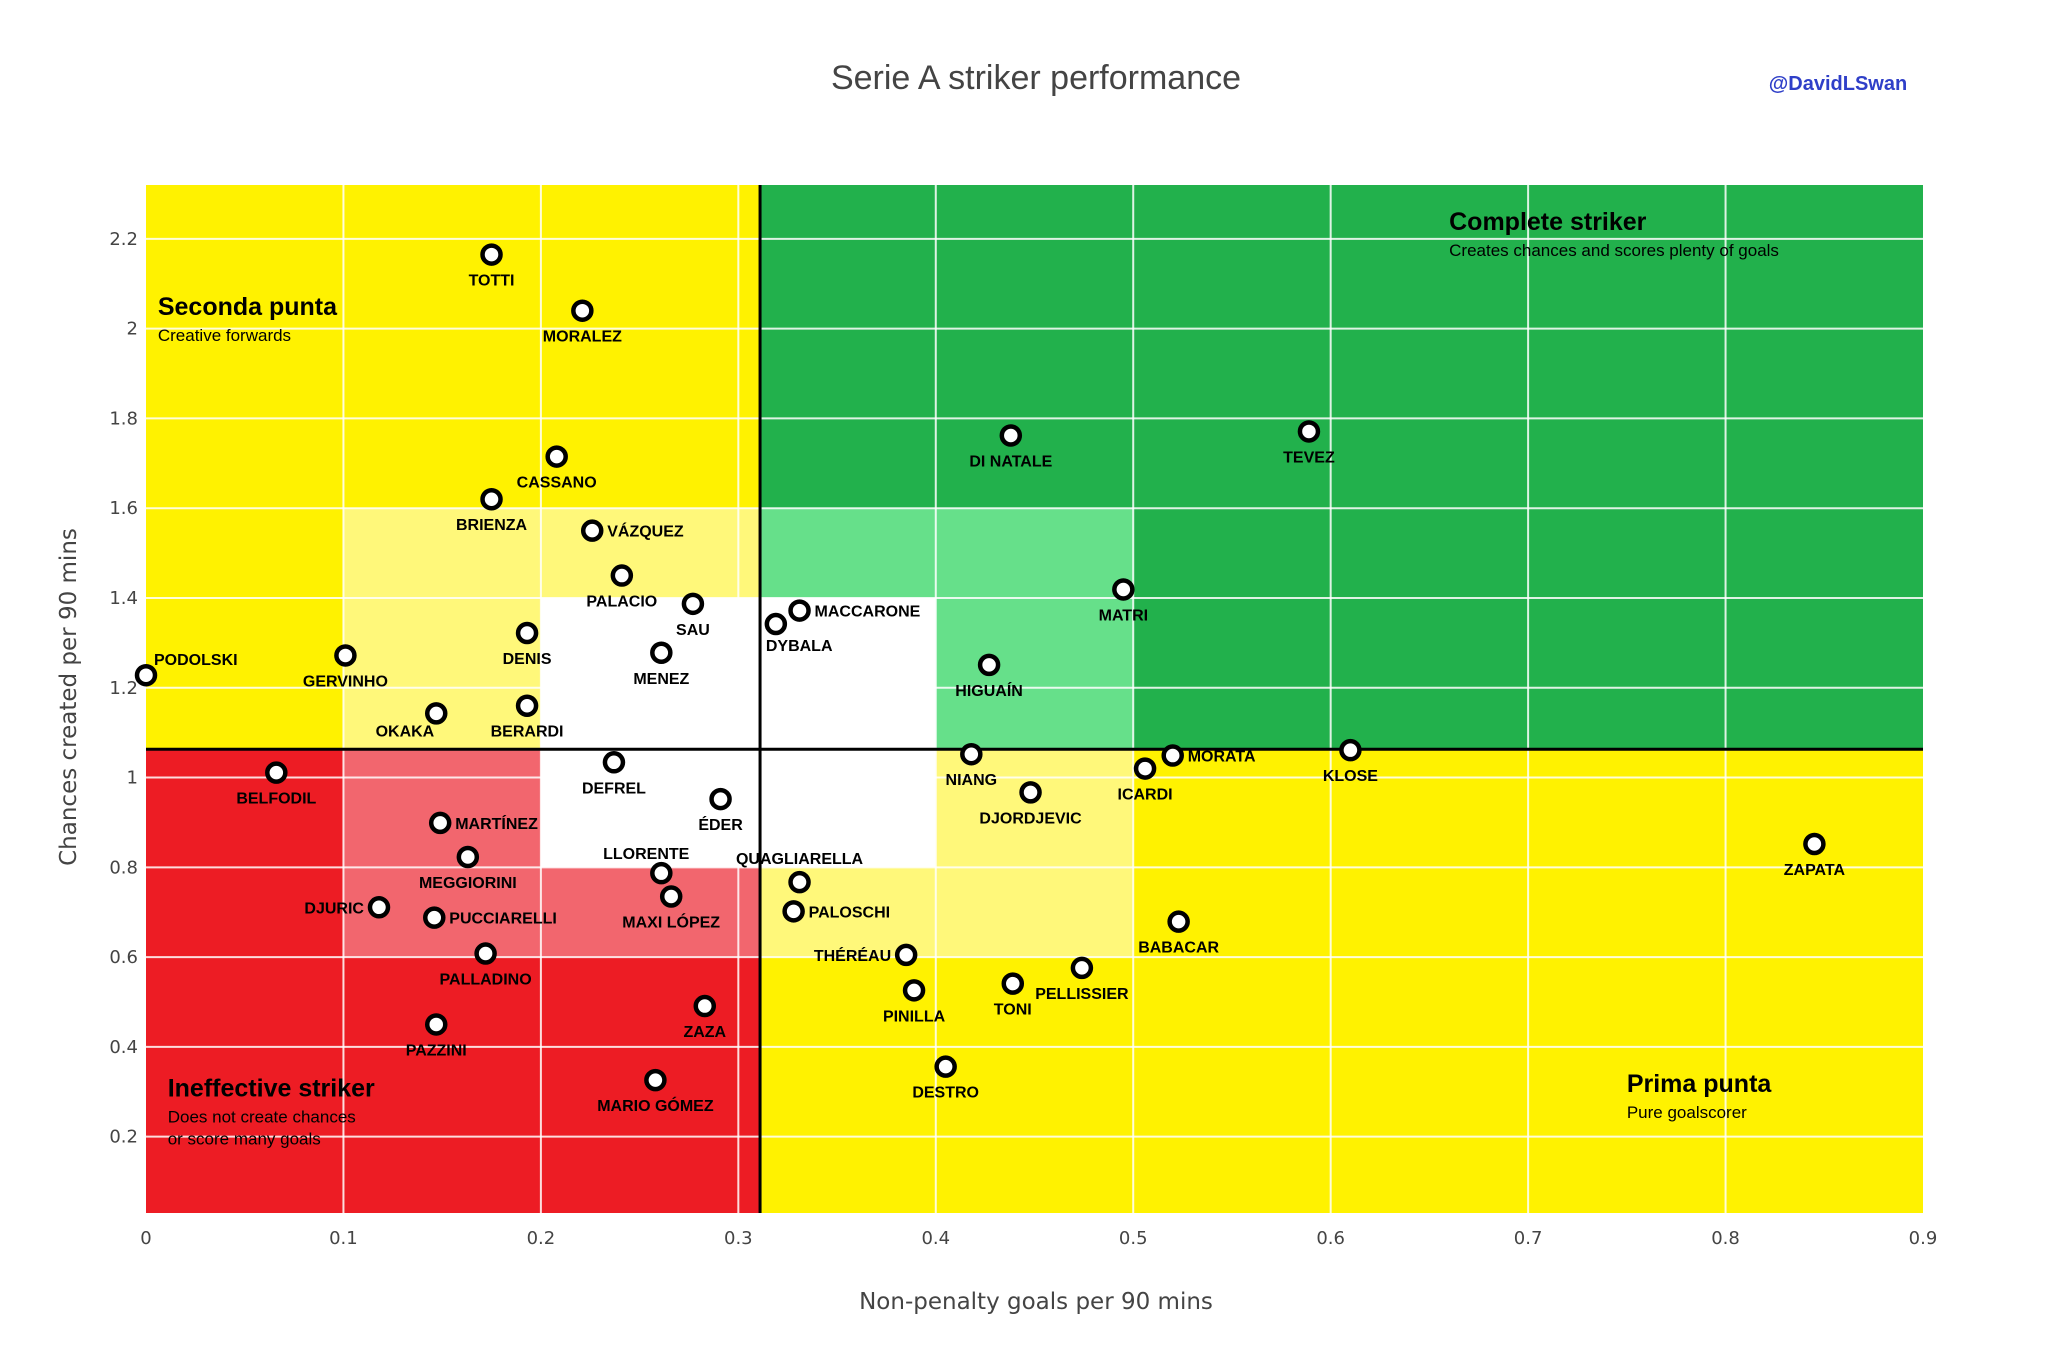  What do you see at coordinates (1036, 78) in the screenshot?
I see `chart-title: Serie A striker performance` at bounding box center [1036, 78].